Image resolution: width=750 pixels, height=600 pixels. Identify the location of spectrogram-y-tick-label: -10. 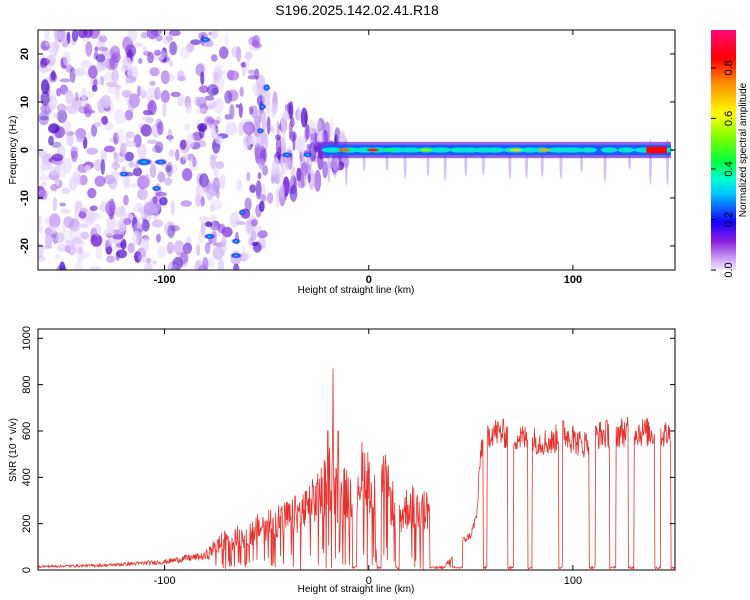
(25, 198).